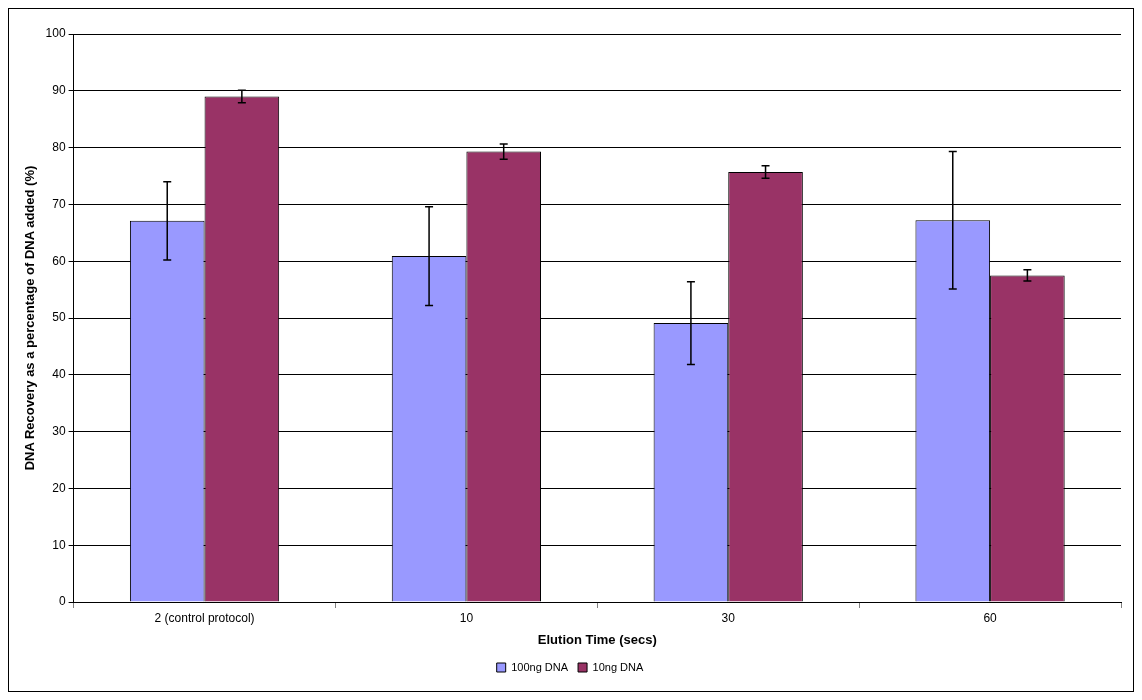 Image resolution: width=1142 pixels, height=700 pixels. I want to click on x-axis-title: Elution Time (secs), so click(597, 639).